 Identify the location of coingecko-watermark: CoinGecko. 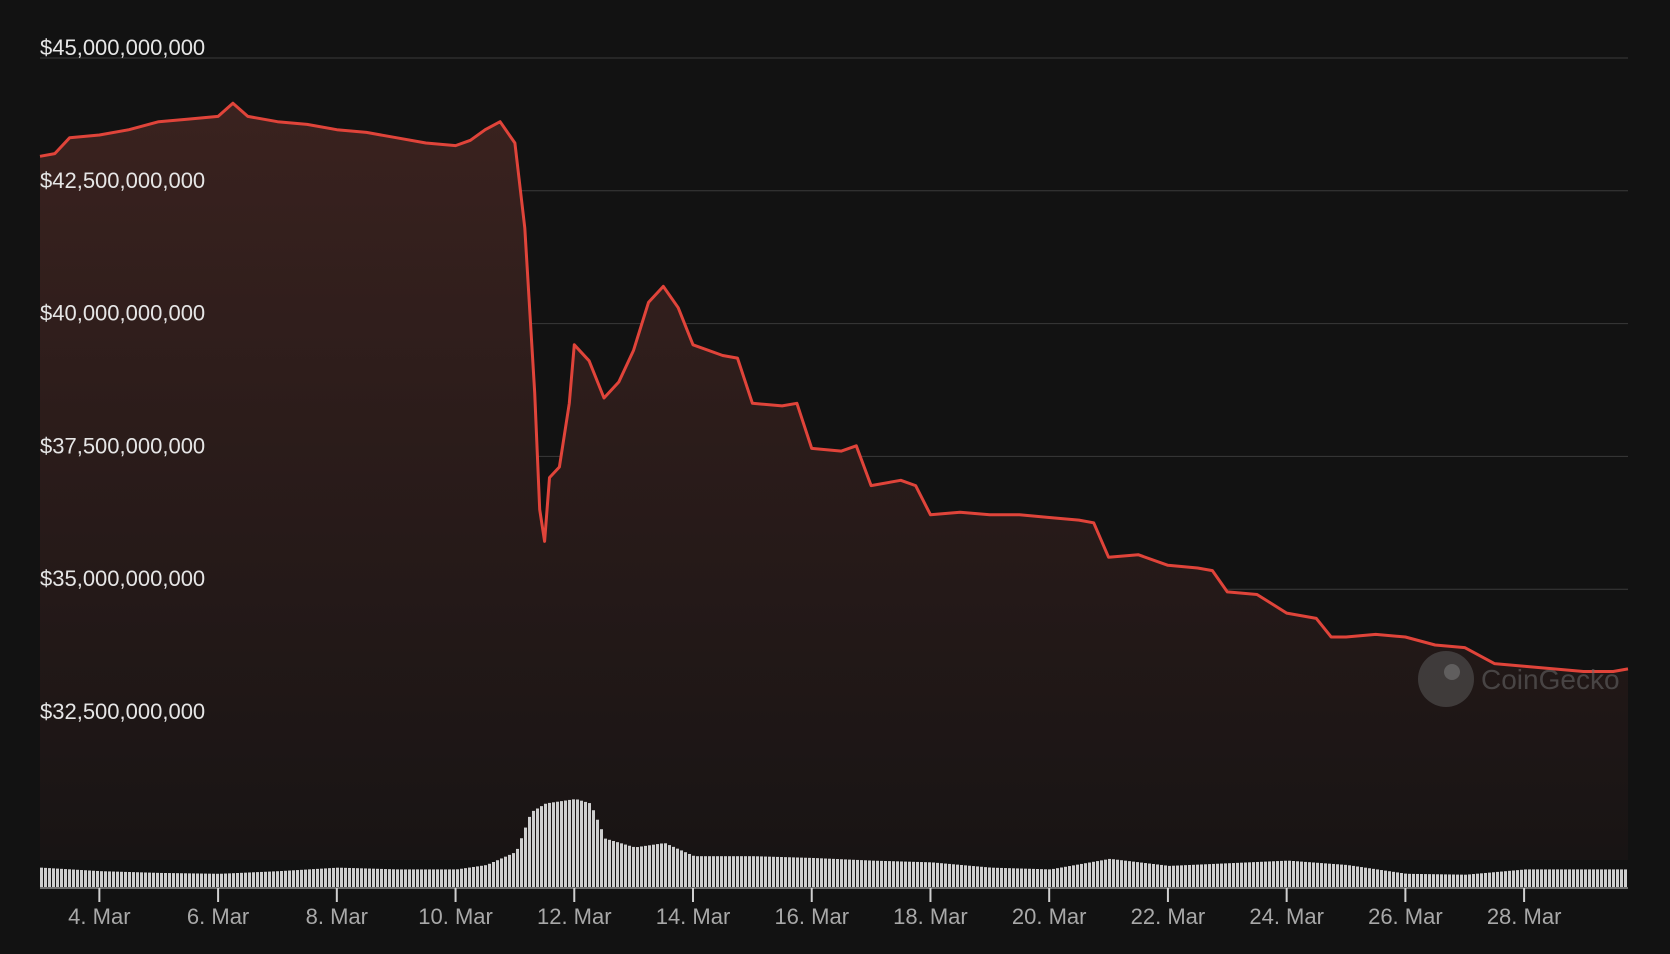
(1519, 679).